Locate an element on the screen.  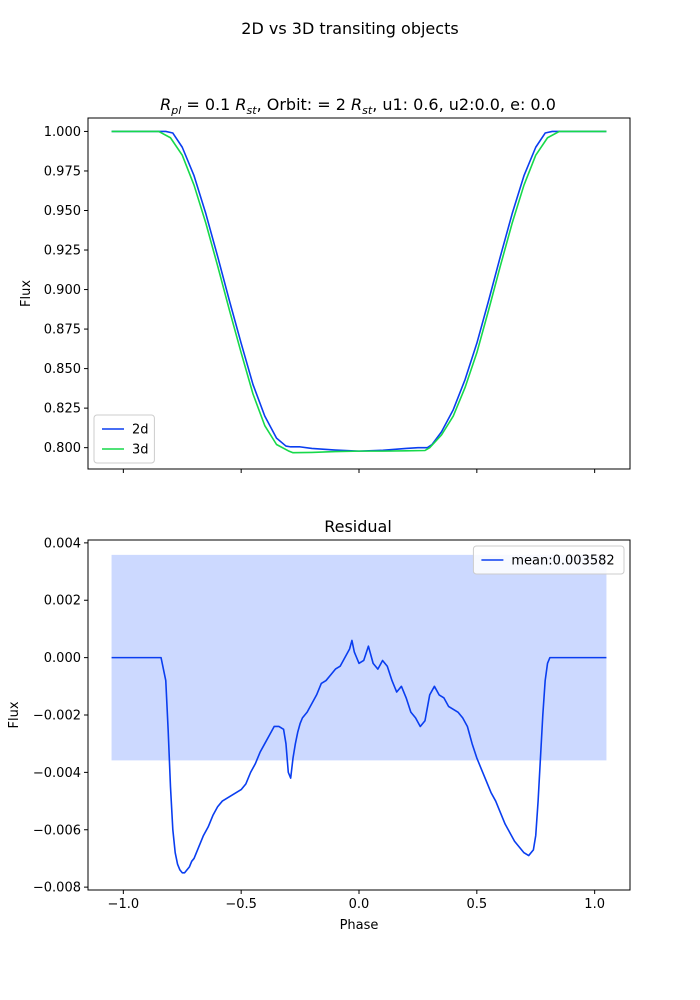
y-tick-label: 0.800 is located at coordinates (62, 448).